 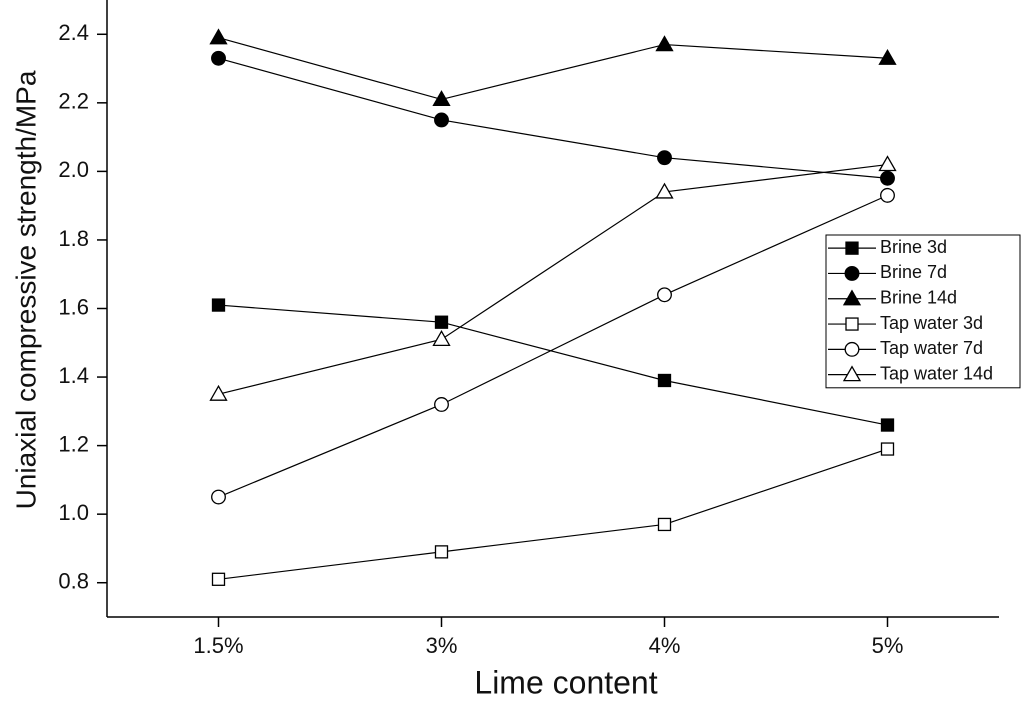 I want to click on x-tick-label: 5%, so click(x=888, y=645).